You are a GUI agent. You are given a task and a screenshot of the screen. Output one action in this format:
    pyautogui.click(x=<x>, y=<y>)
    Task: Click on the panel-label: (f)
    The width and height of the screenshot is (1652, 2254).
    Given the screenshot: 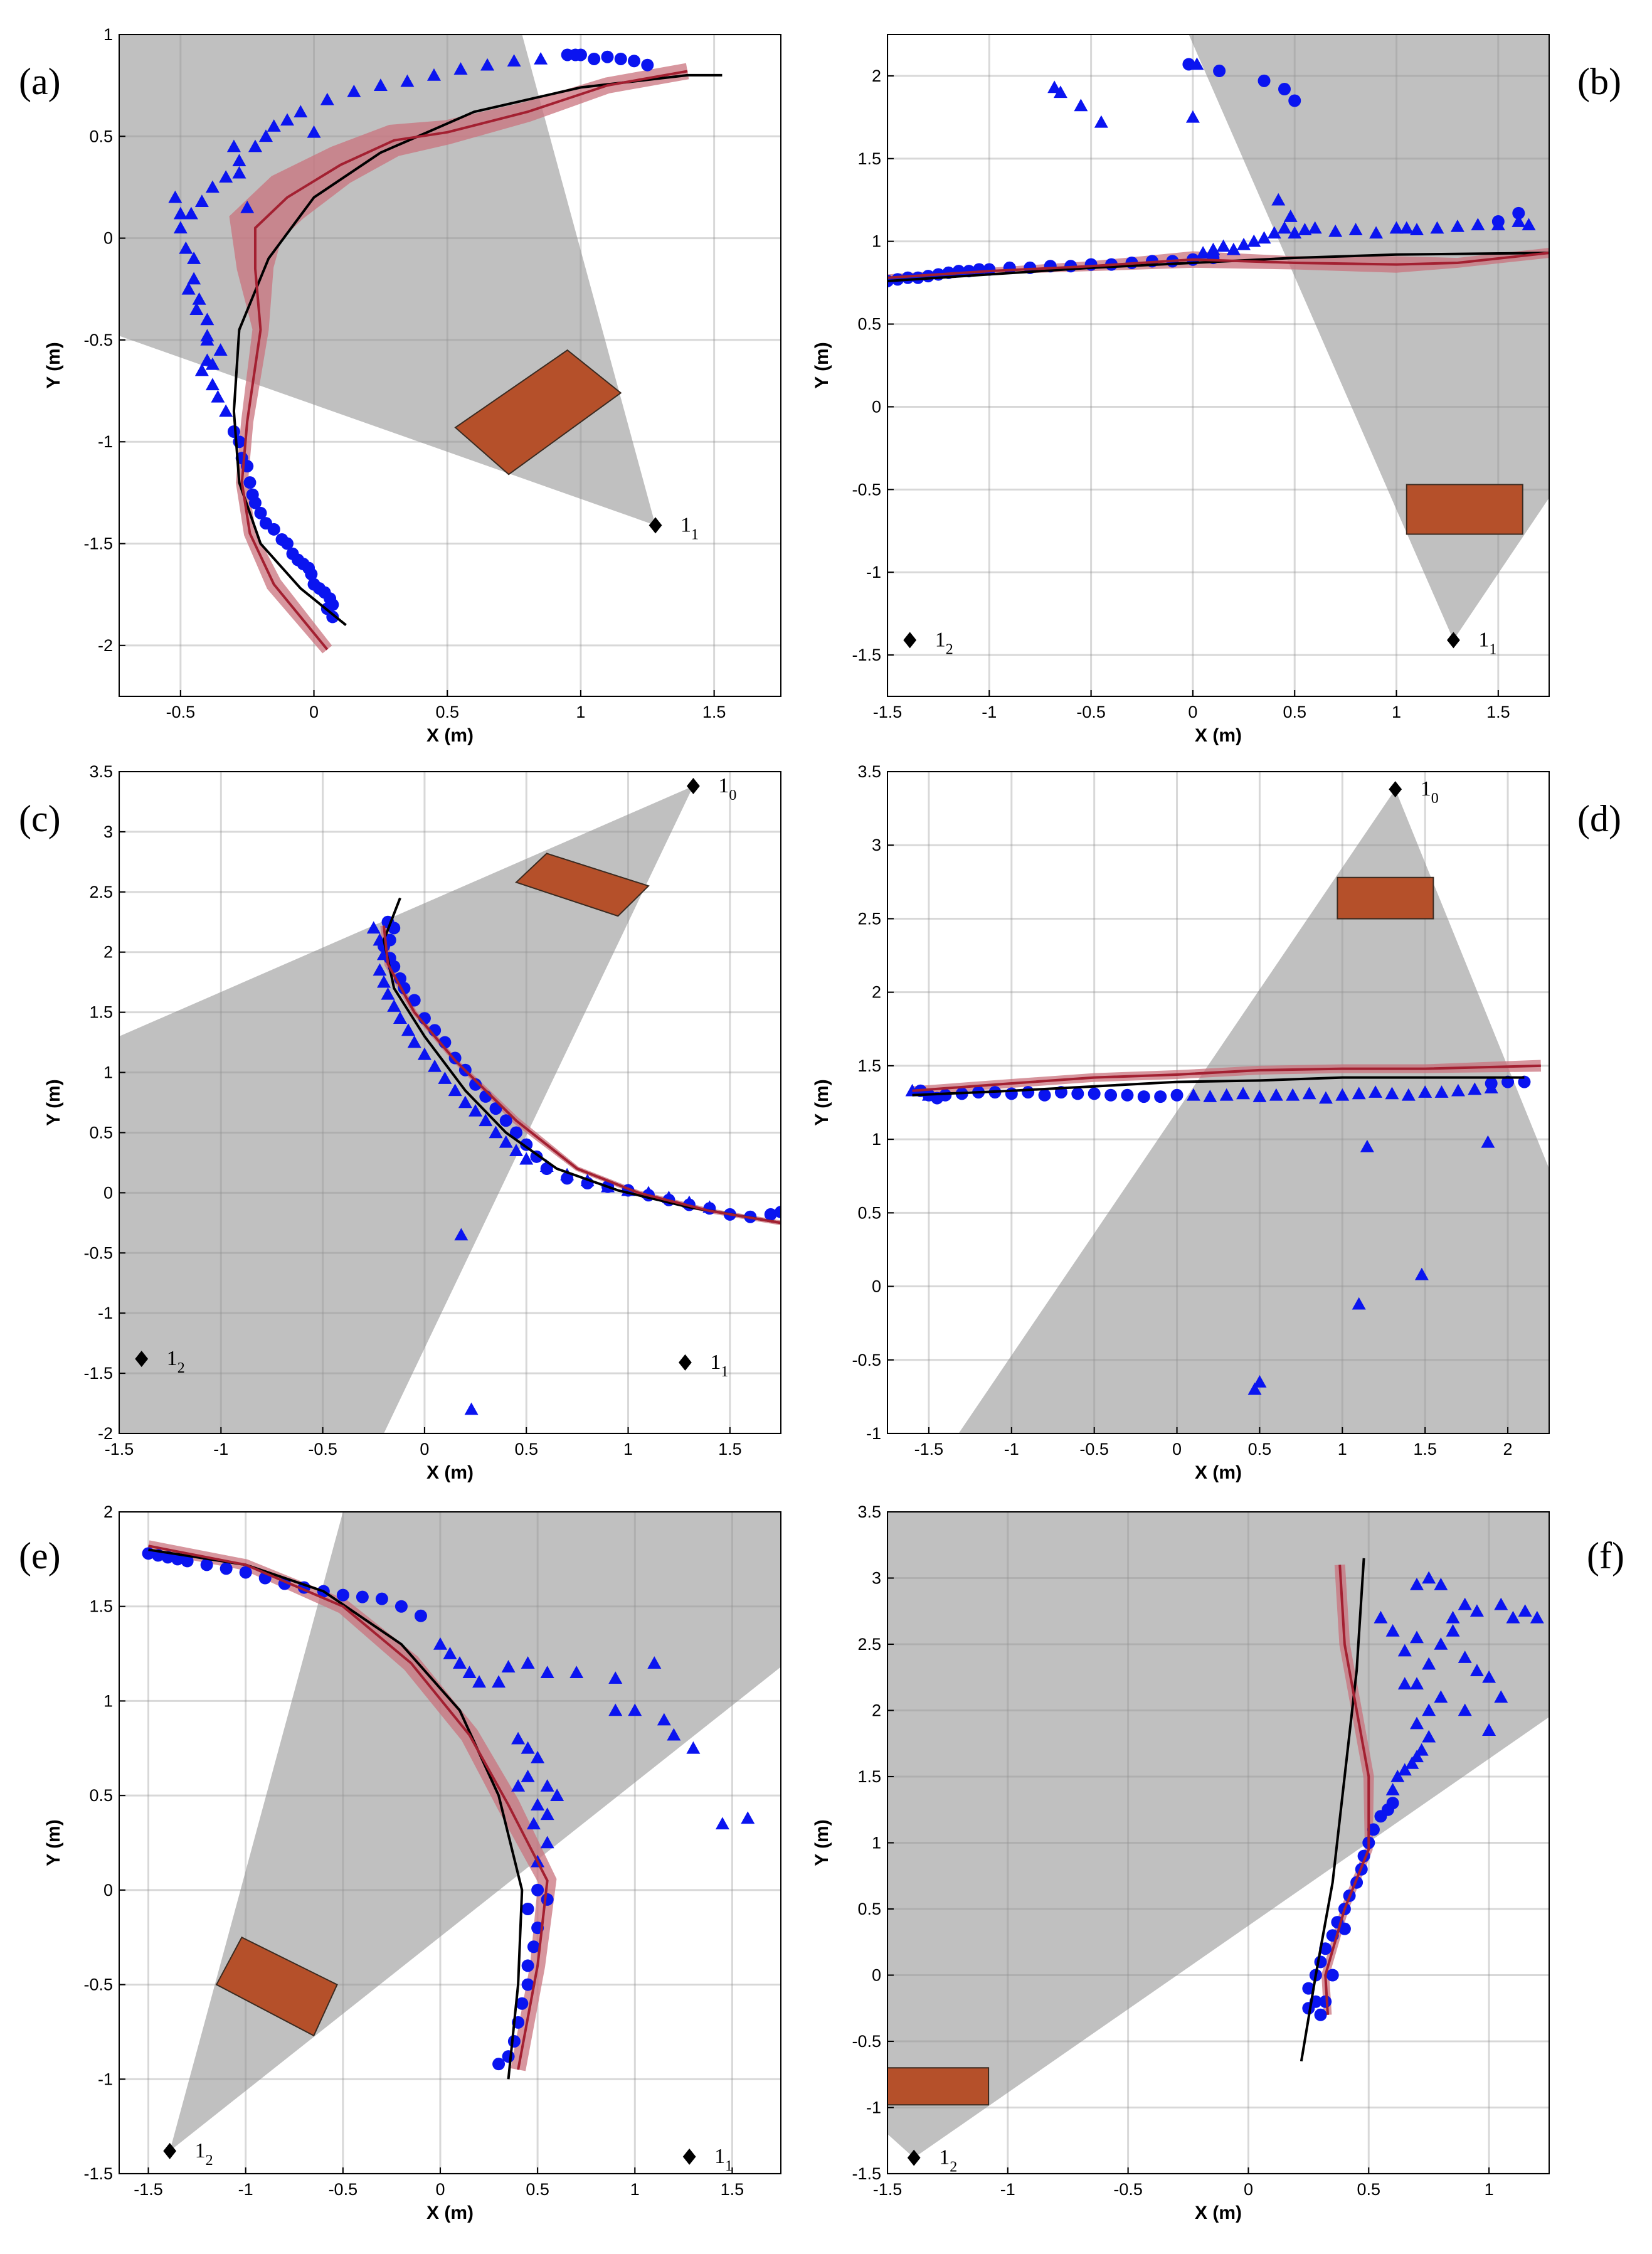 What is the action you would take?
    pyautogui.click(x=1605, y=1555)
    